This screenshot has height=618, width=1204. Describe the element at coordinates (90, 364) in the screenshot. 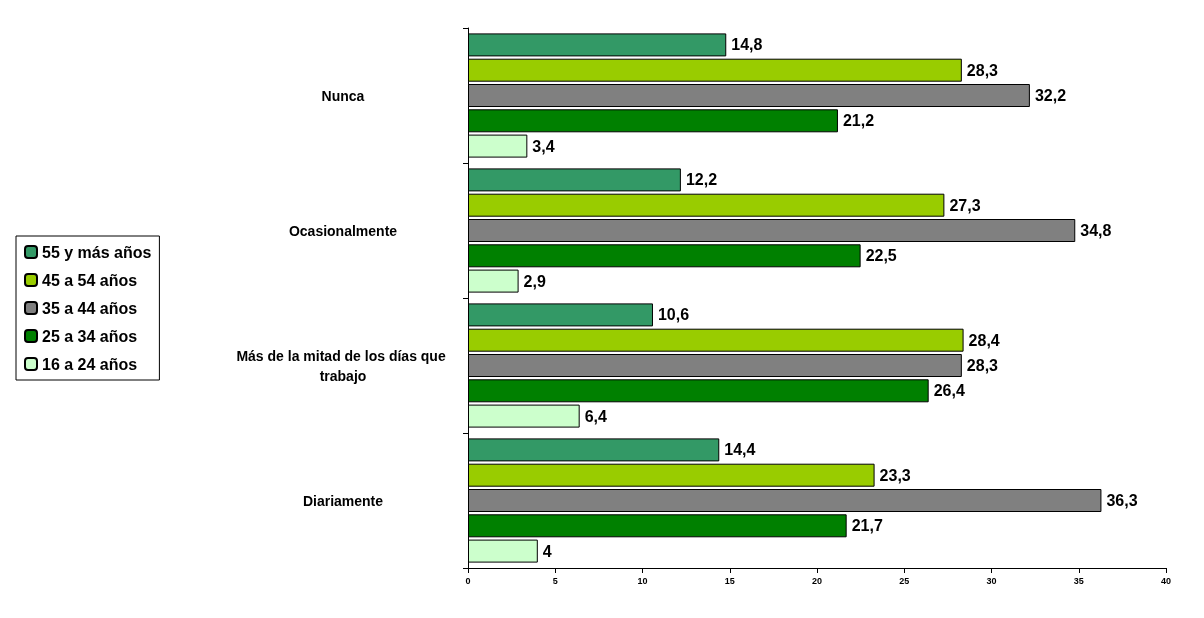

I see `legend-label: 16 a 24 años` at that location.